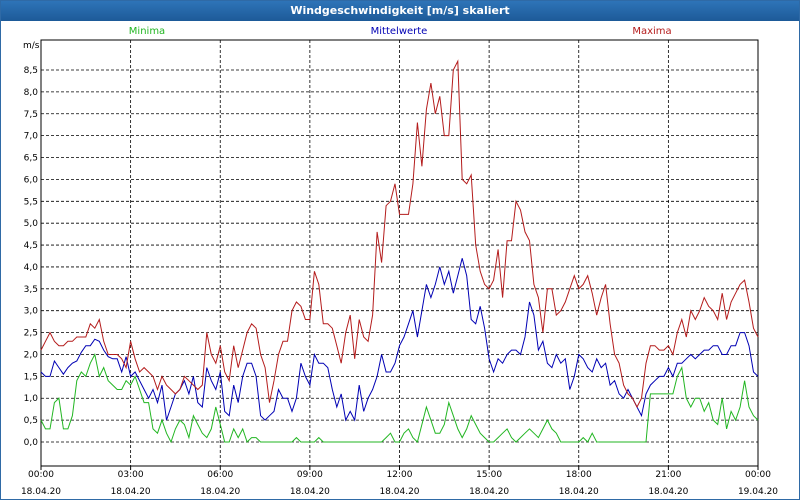 The width and height of the screenshot is (800, 500). I want to click on x-tick-time: 06:00, so click(220, 475).